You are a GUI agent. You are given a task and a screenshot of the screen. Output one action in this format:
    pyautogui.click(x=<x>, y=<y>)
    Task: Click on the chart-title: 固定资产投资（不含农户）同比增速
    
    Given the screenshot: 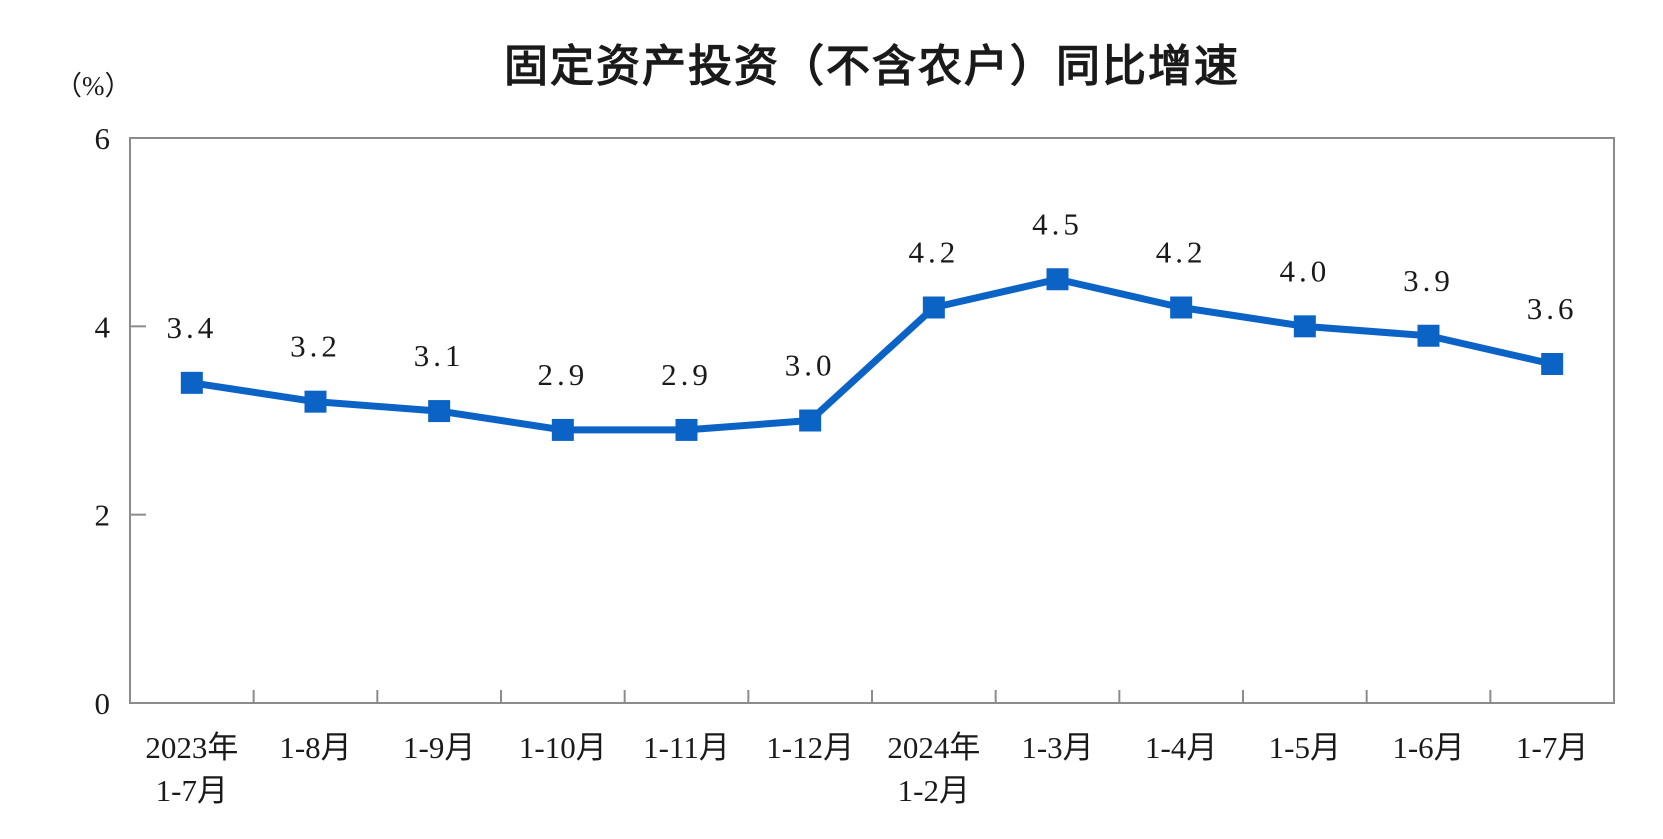 What is the action you would take?
    pyautogui.click(x=872, y=66)
    